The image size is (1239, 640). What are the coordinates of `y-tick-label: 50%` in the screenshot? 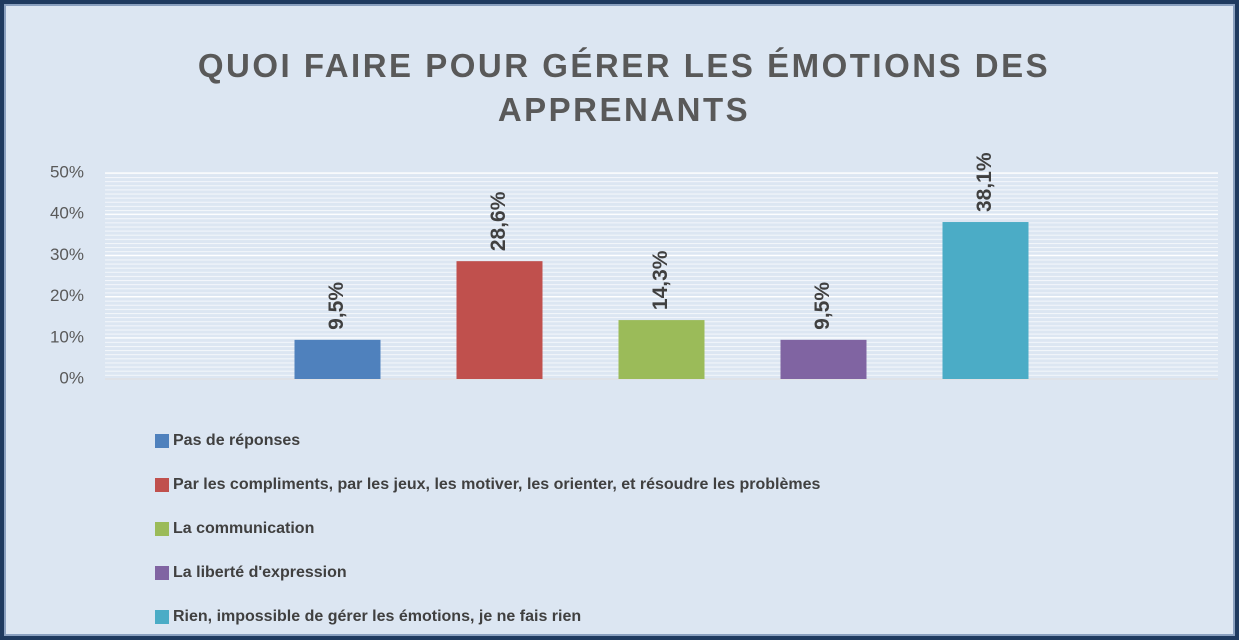 It's located at (67, 171).